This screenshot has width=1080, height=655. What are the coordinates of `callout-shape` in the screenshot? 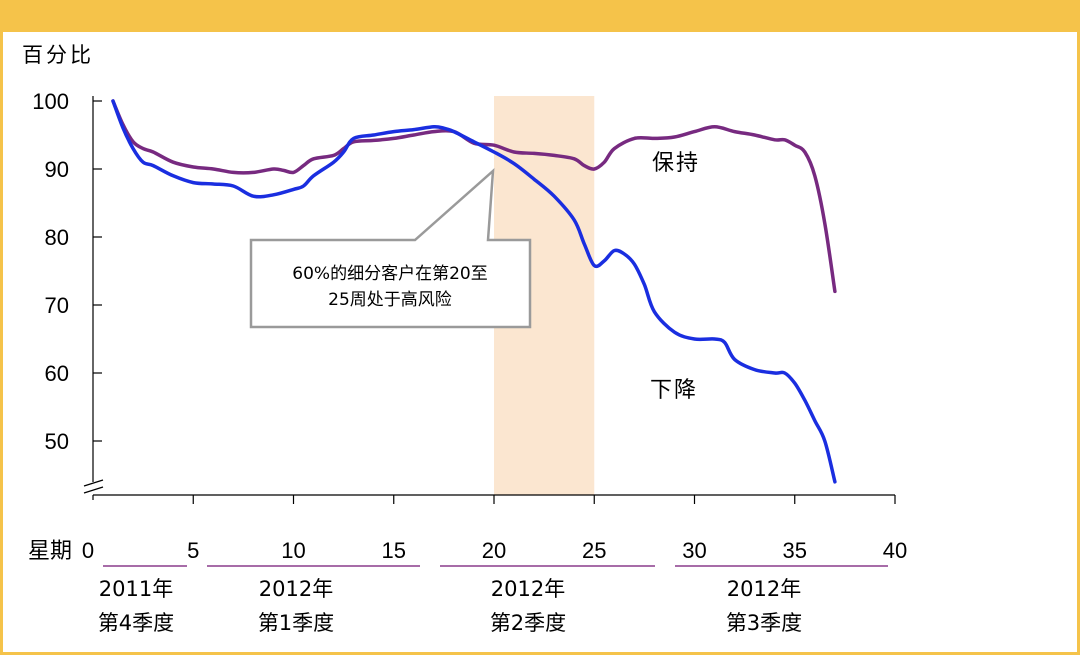 It's located at (390, 248).